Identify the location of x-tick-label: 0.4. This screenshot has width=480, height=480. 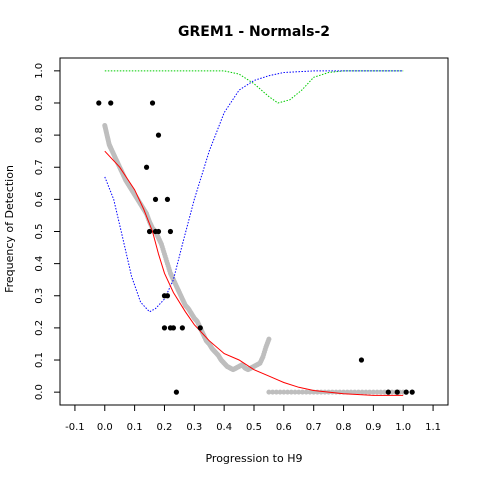
(224, 427).